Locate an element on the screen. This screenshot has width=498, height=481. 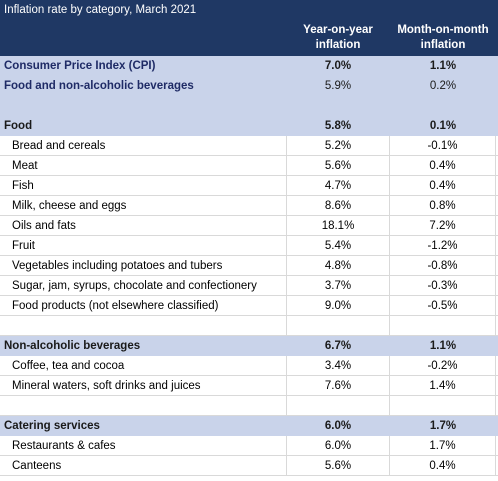
row-mom: 0.8% is located at coordinates (443, 205).